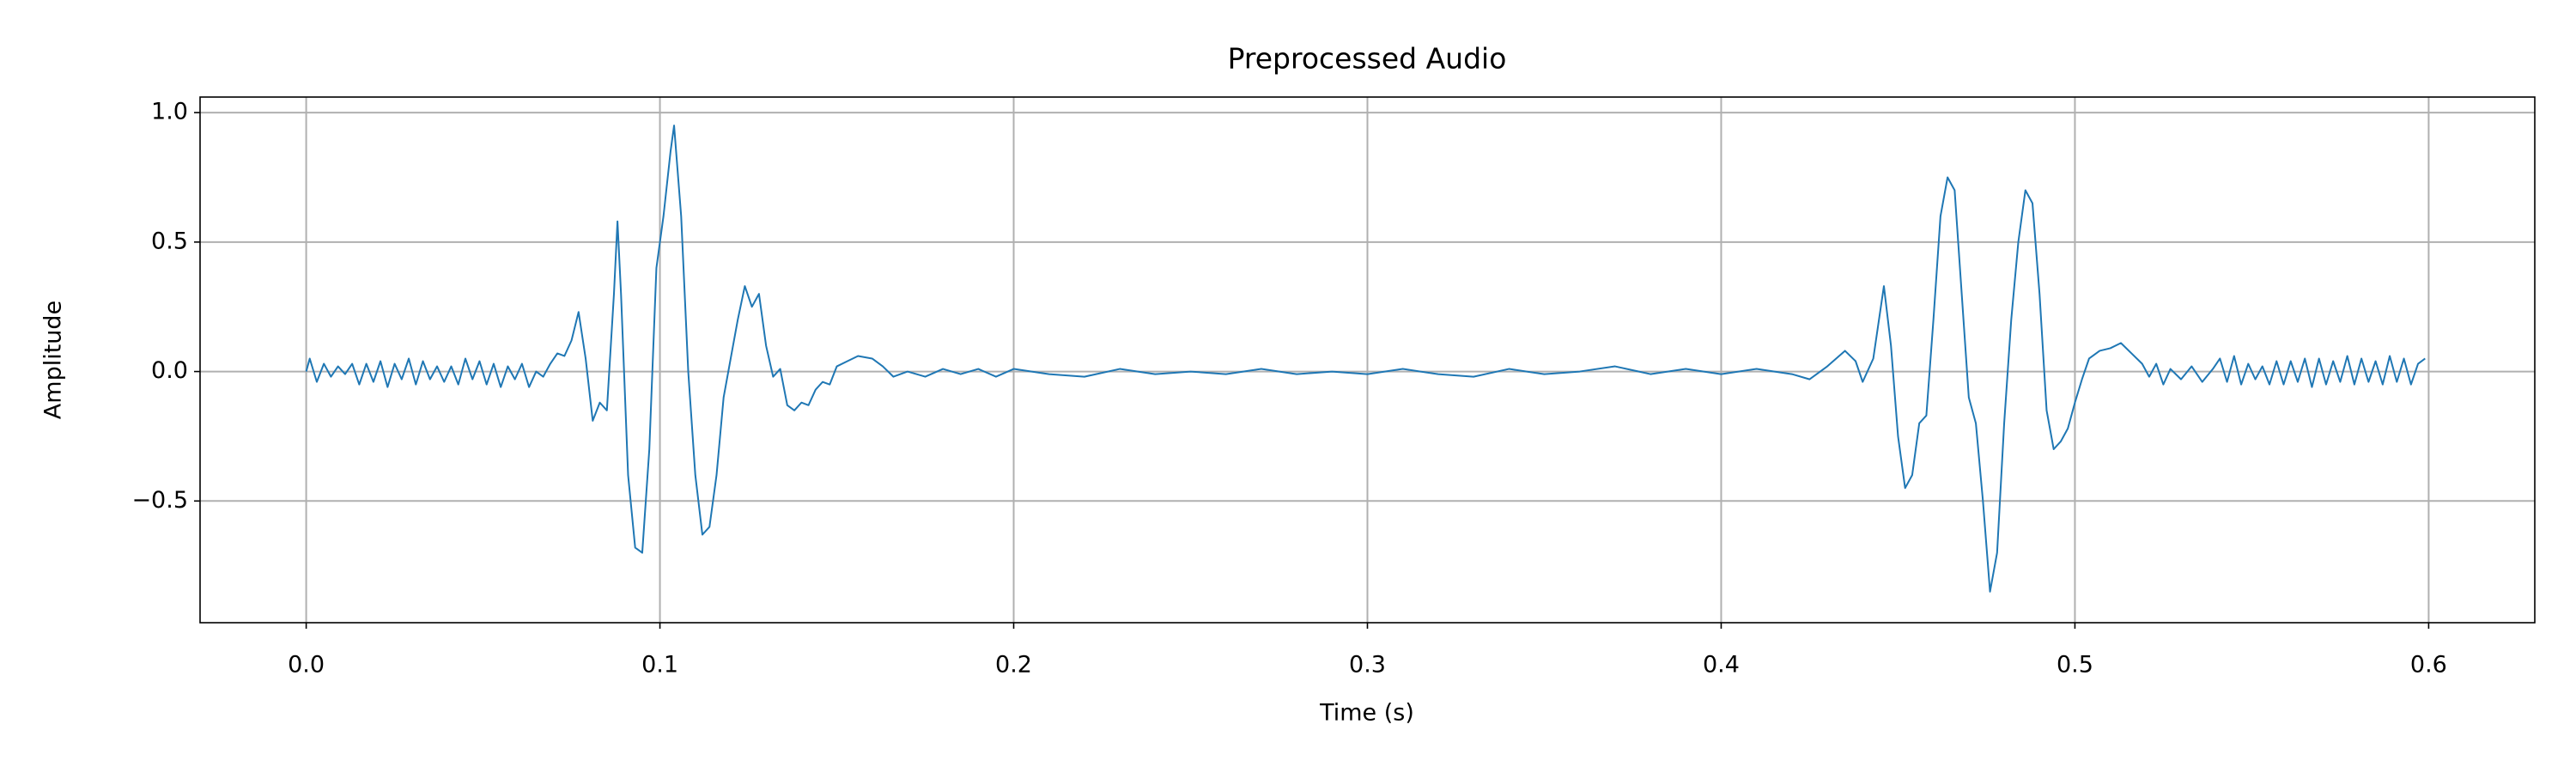 This screenshot has width=2576, height=773. What do you see at coordinates (1367, 59) in the screenshot?
I see `chart-title: Preprocessed Audio` at bounding box center [1367, 59].